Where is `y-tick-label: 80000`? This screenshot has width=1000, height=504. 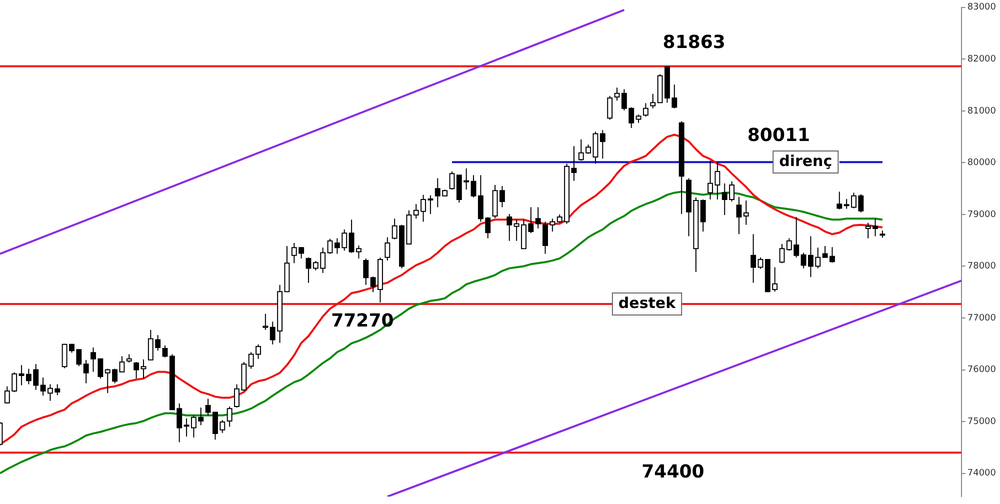
y-tick-label: 80000 is located at coordinates (981, 163).